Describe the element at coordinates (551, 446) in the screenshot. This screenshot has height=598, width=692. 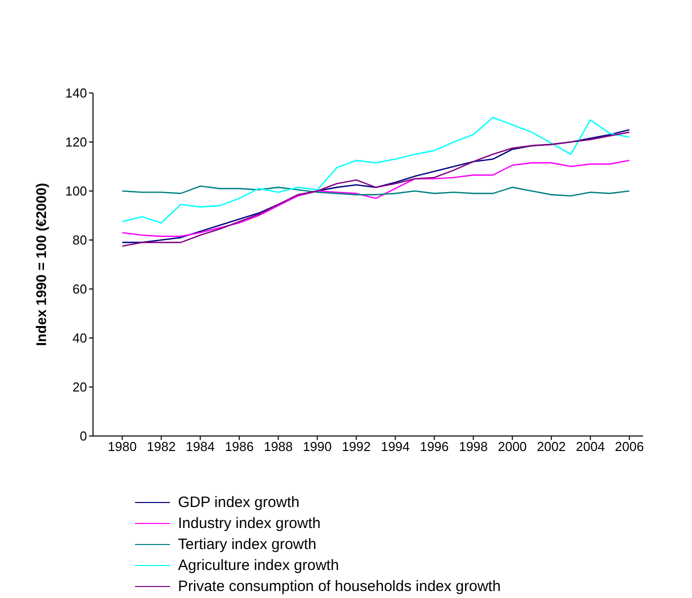
I see `x-tick-label: 2002` at that location.